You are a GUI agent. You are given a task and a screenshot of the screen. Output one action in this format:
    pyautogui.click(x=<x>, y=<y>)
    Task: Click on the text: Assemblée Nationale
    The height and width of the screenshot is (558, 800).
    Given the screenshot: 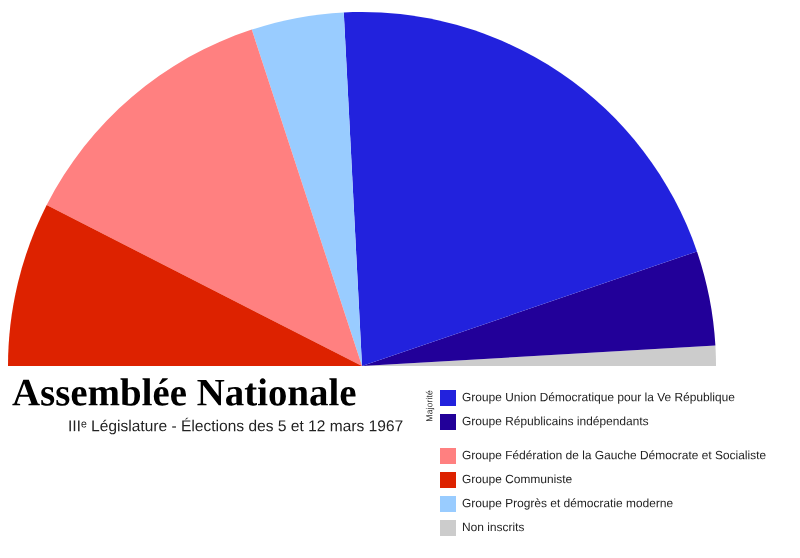 What is the action you would take?
    pyautogui.click(x=184, y=392)
    